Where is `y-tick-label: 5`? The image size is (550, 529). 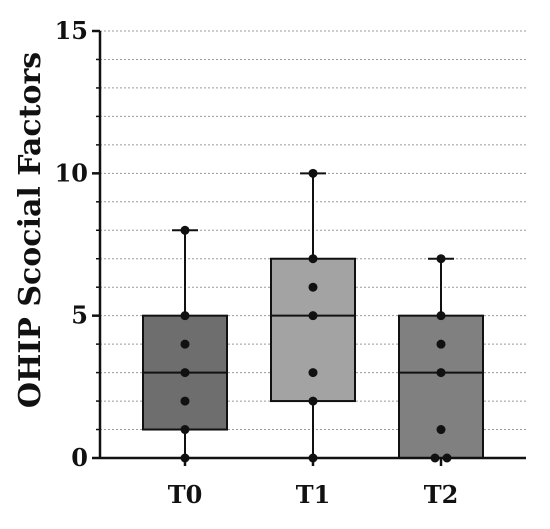
y-tick-label: 5 is located at coordinates (79, 315).